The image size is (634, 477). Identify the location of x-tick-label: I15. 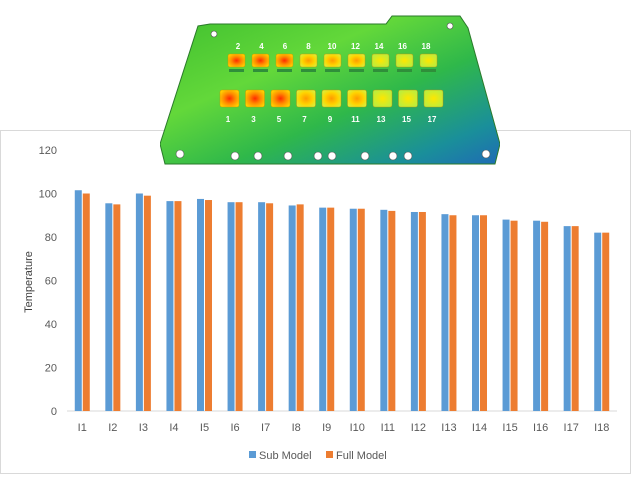
(509, 428).